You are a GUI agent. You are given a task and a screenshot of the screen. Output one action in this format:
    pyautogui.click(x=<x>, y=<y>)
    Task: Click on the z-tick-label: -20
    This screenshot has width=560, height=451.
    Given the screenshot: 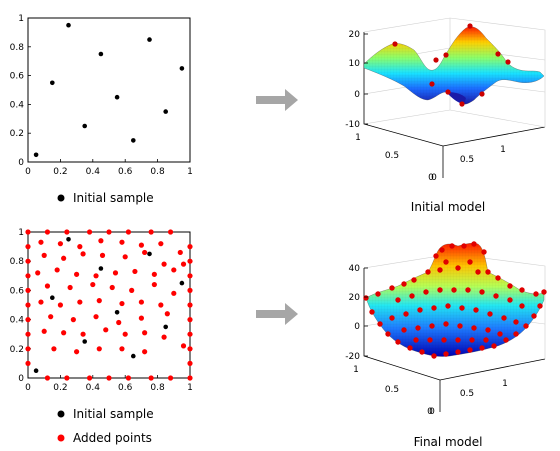 What is the action you would take?
    pyautogui.click(x=352, y=357)
    